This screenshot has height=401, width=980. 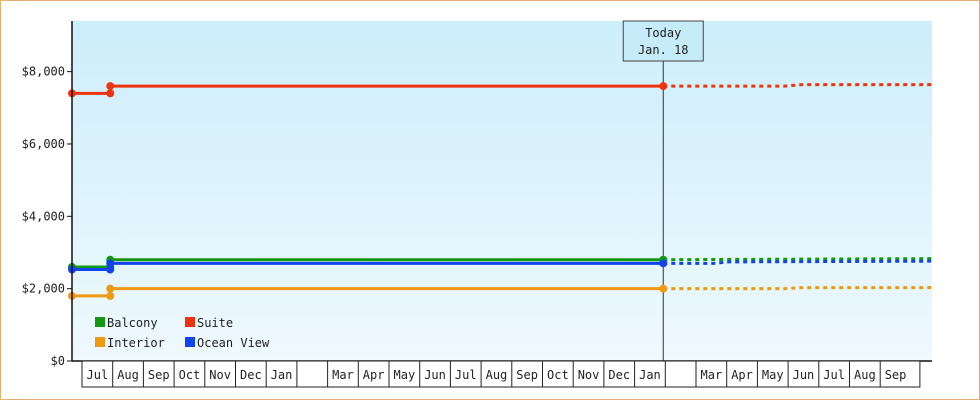 What do you see at coordinates (215, 323) in the screenshot?
I see `legend-label-suite: Suite` at bounding box center [215, 323].